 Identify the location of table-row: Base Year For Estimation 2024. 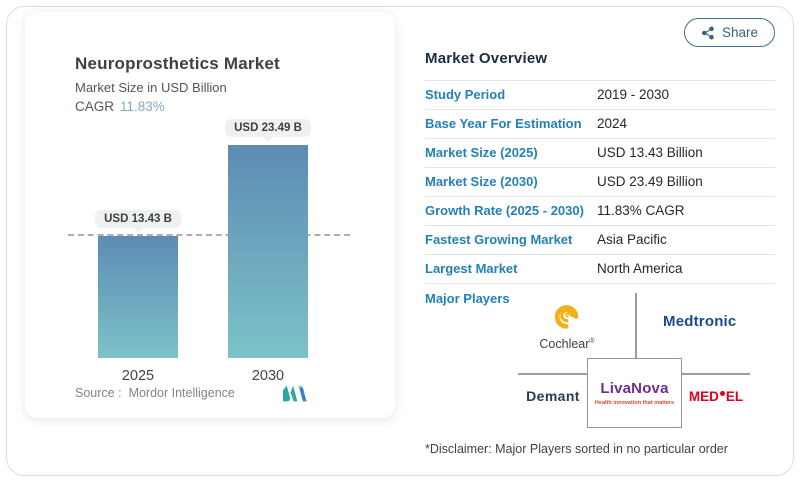
(600, 124).